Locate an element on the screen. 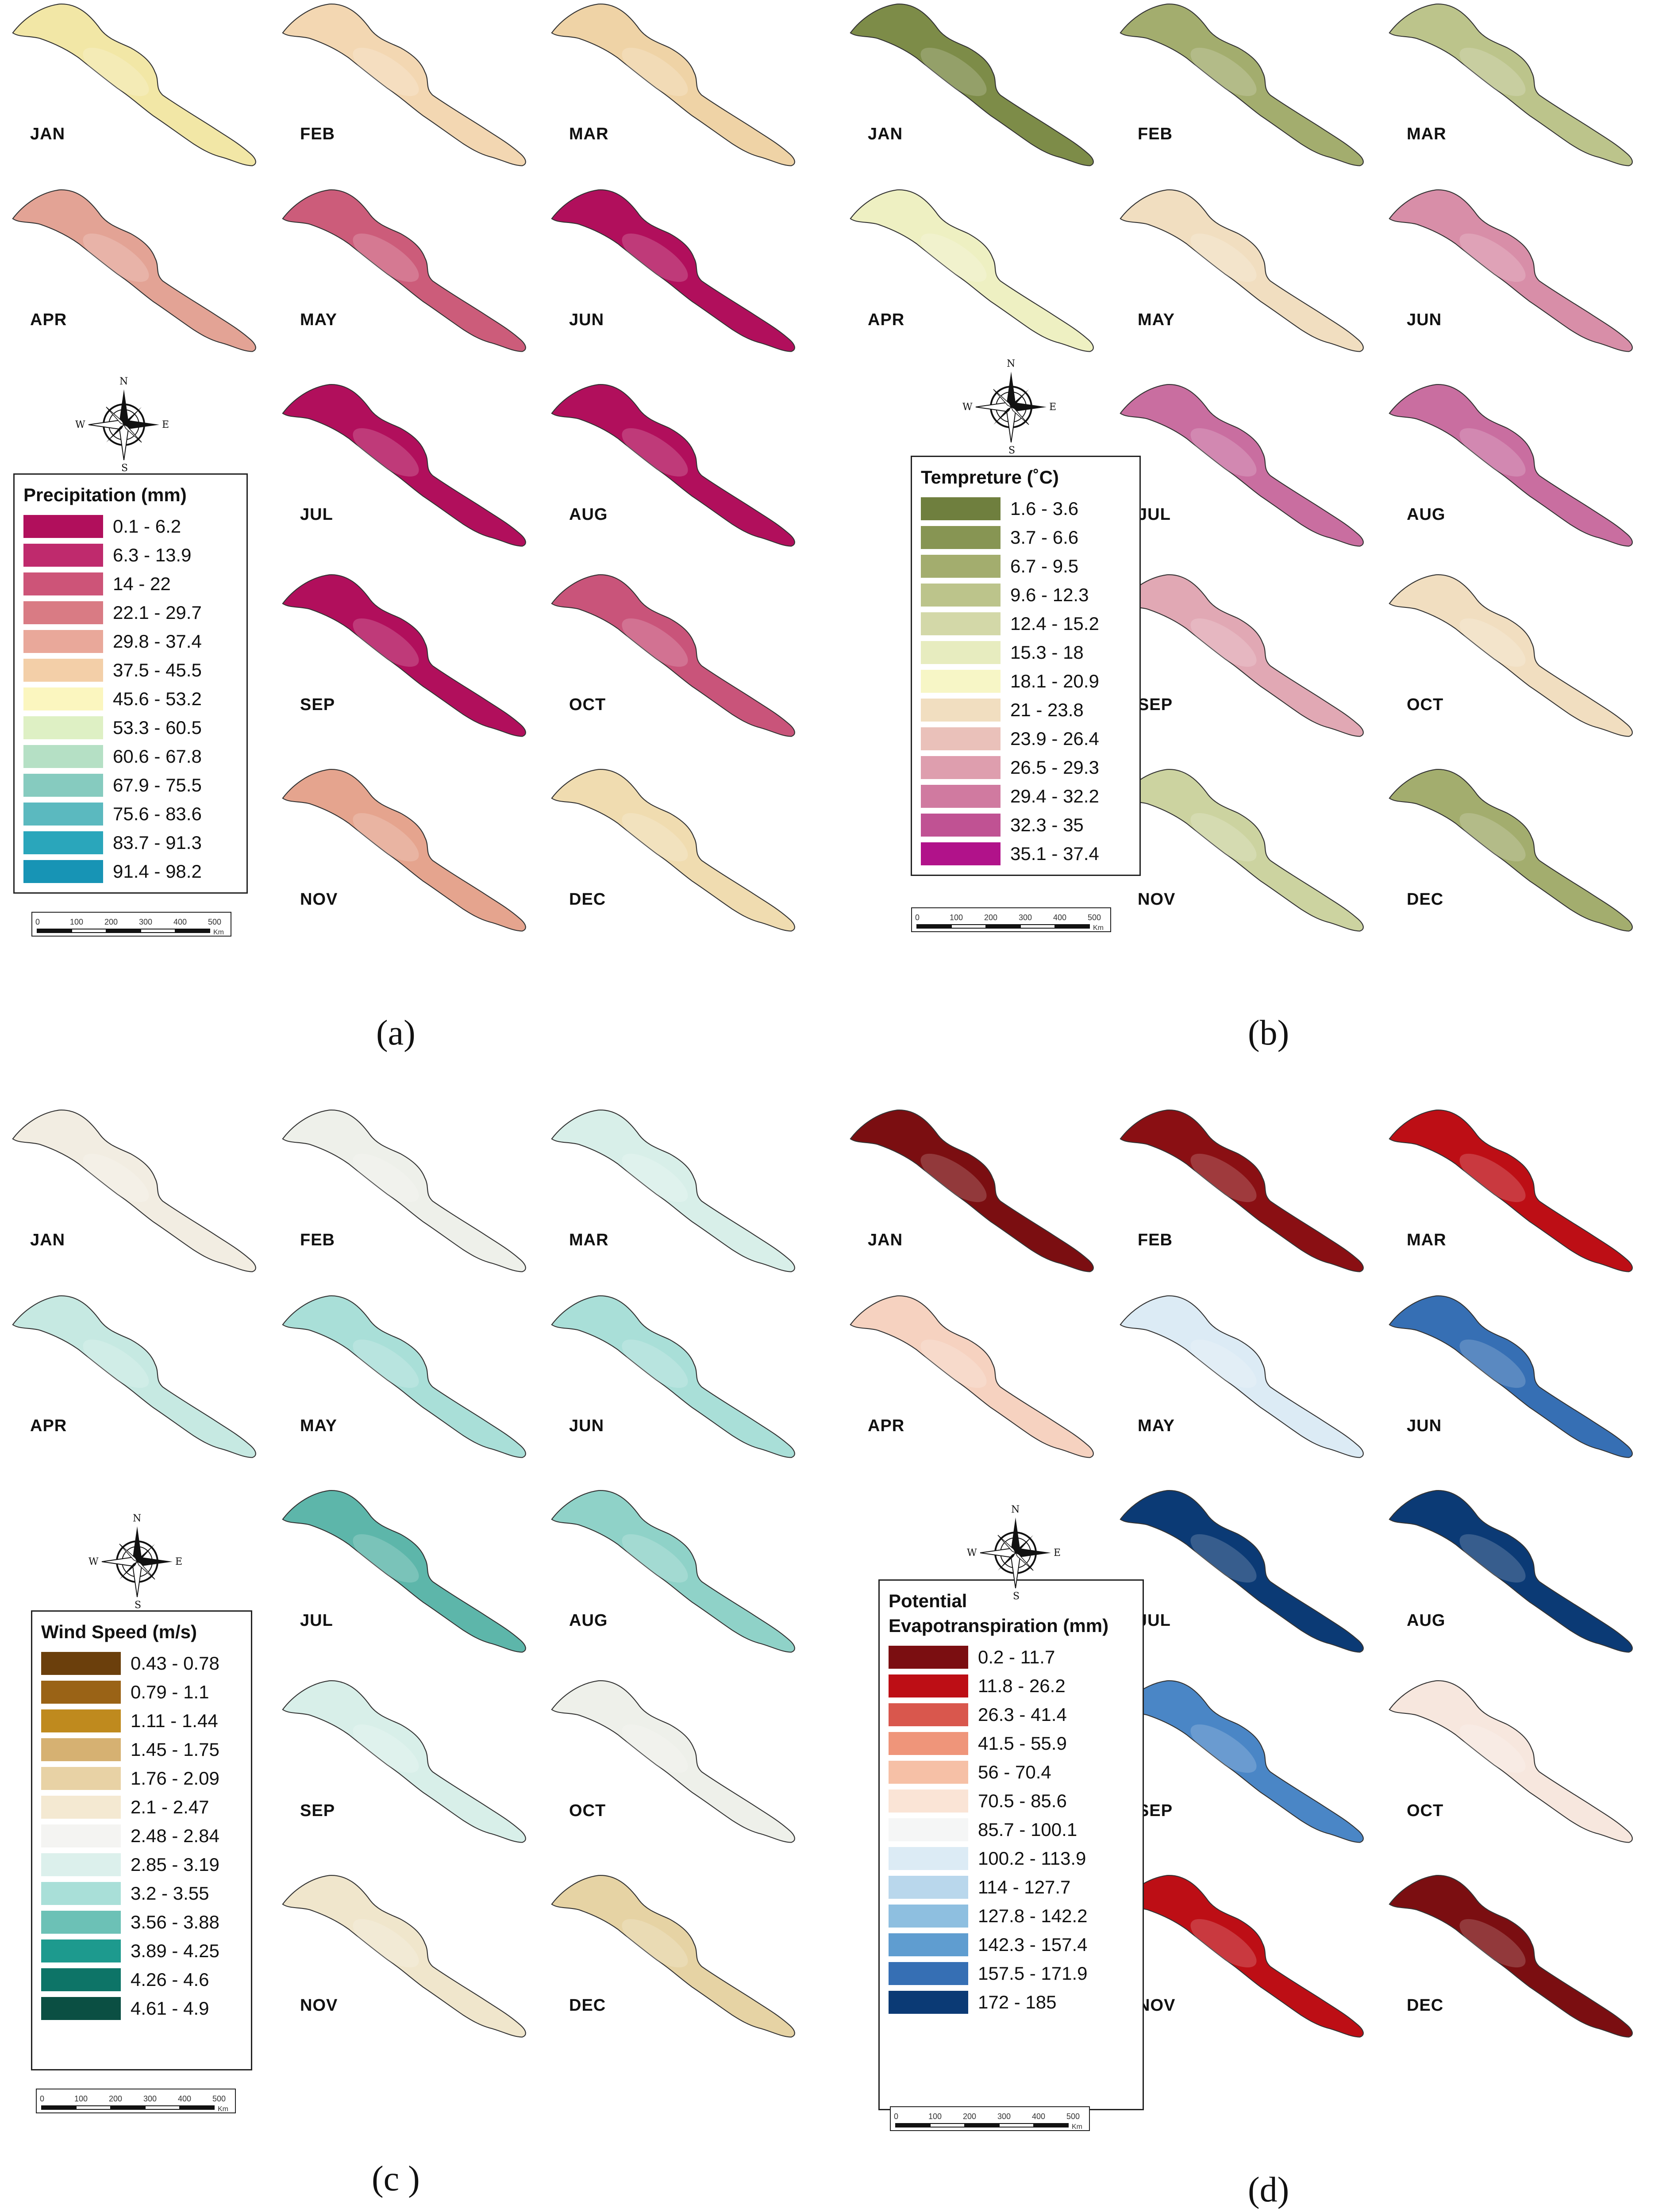  legend-row: 142.3 - 157.4 is located at coordinates (1011, 1945).